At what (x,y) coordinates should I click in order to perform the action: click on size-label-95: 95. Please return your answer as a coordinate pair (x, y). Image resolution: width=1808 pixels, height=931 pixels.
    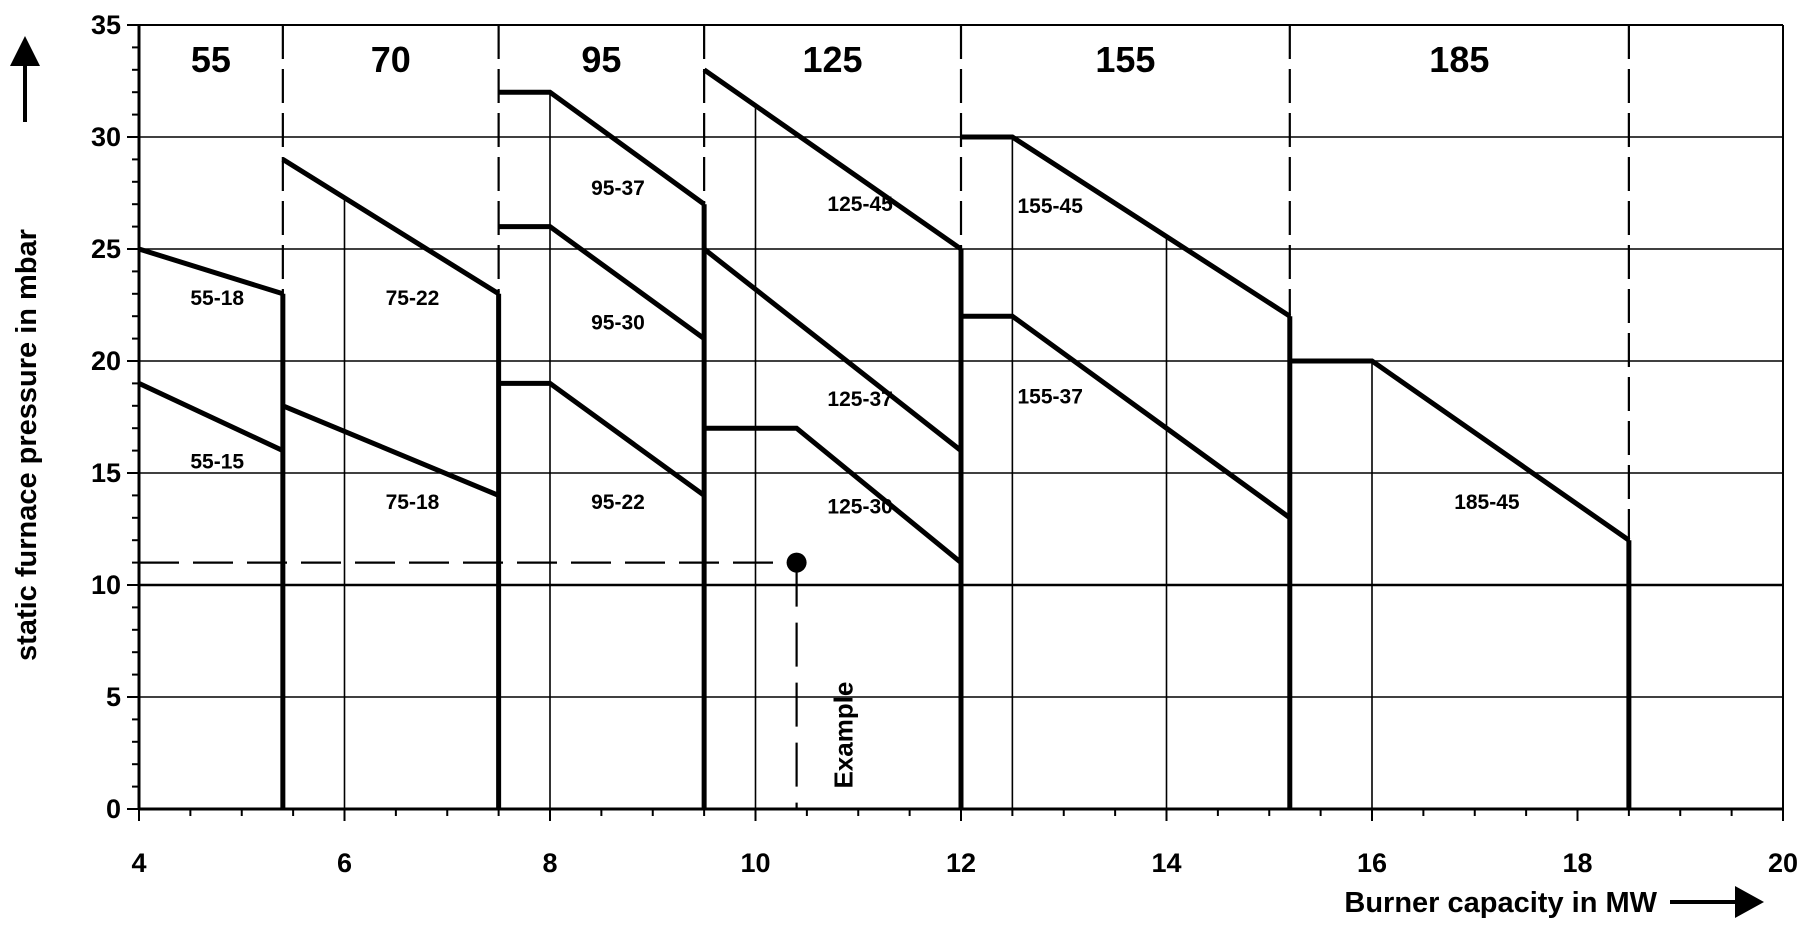
    Looking at the image, I should click on (601, 59).